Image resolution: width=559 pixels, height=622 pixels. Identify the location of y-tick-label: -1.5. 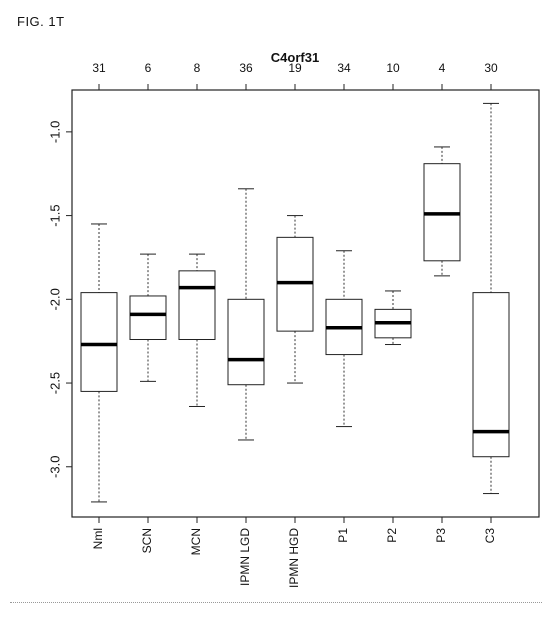
(54, 215).